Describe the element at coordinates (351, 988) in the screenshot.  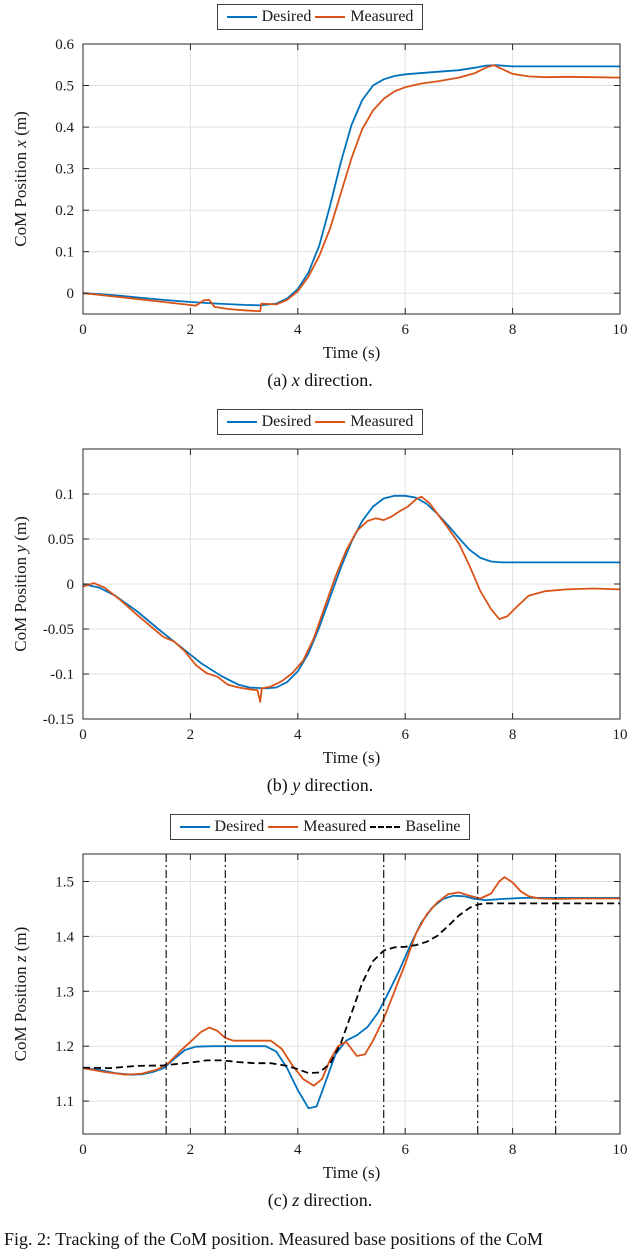
I see `series-baseline` at that location.